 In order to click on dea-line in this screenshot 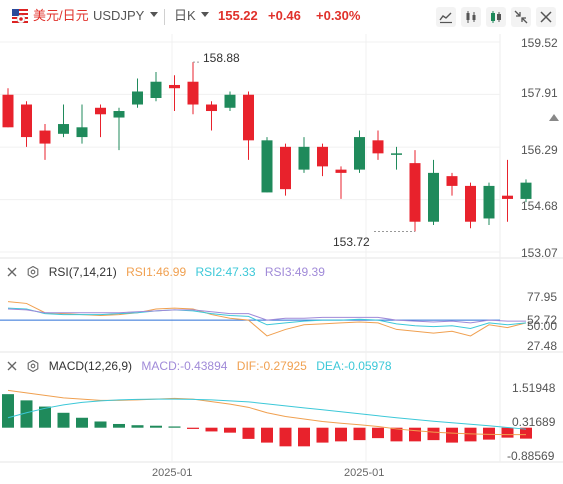, I will do `click(267, 414)`.